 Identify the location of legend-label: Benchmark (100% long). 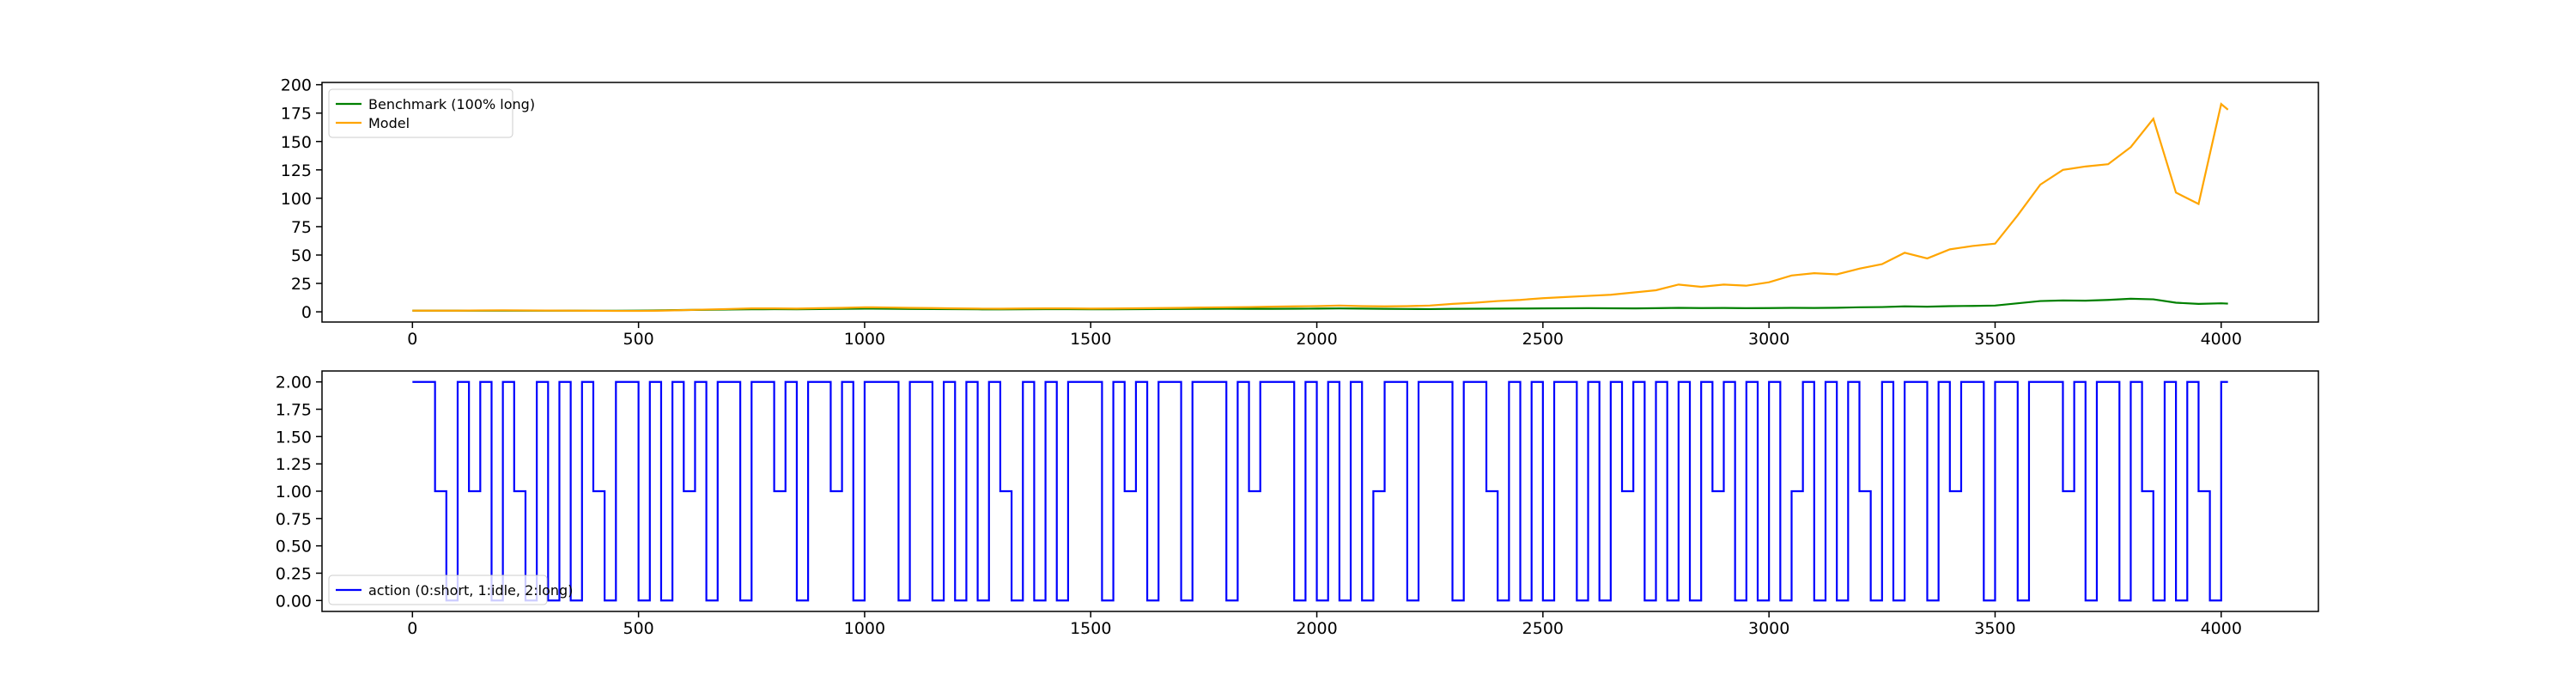
(452, 104).